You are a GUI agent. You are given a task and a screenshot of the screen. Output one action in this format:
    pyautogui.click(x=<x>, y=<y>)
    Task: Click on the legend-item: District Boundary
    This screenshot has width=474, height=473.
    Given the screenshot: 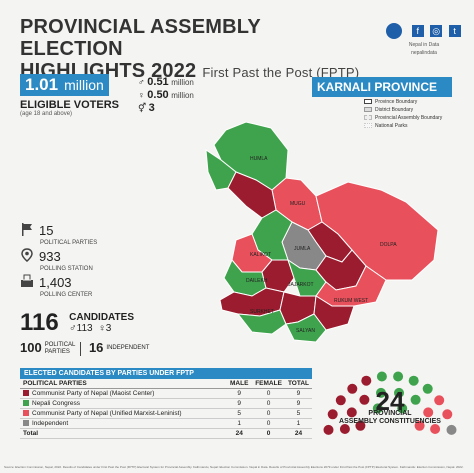 What is the action you would take?
    pyautogui.click(x=403, y=110)
    